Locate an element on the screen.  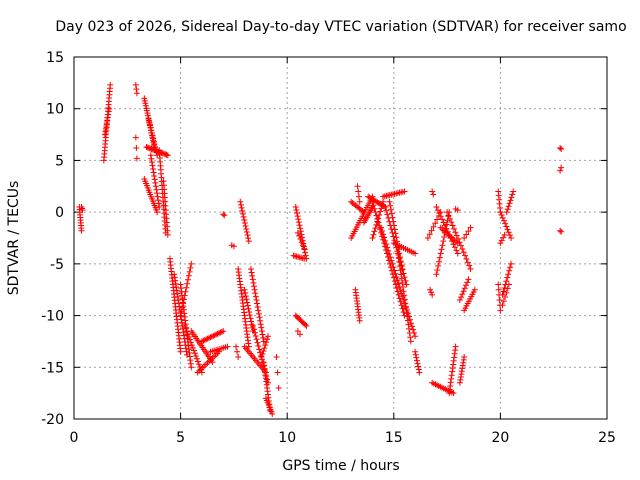
y-tick-label: -5 is located at coordinates (57, 265).